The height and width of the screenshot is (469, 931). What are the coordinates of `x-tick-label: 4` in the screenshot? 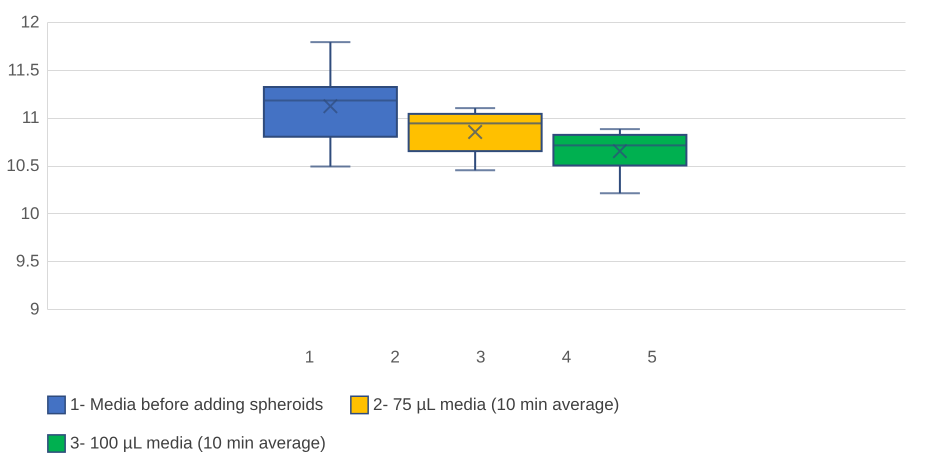 It's located at (567, 357).